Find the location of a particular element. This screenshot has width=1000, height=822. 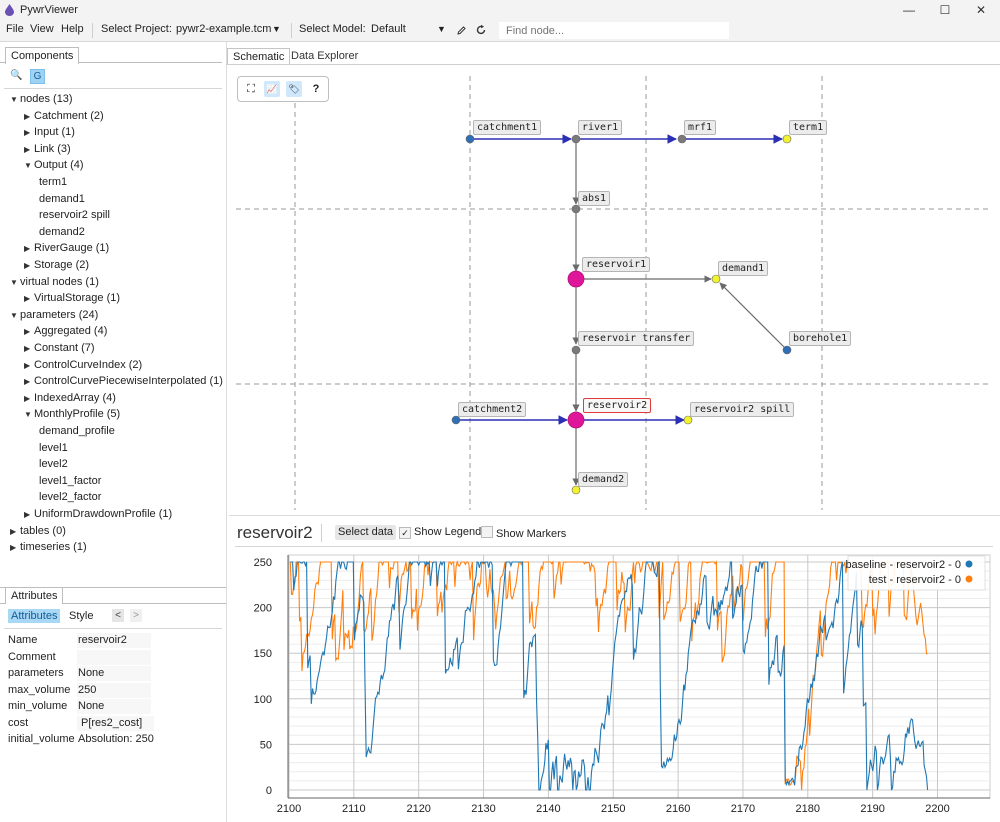

tree-item: ▶ tables (0) is located at coordinates (38, 531).